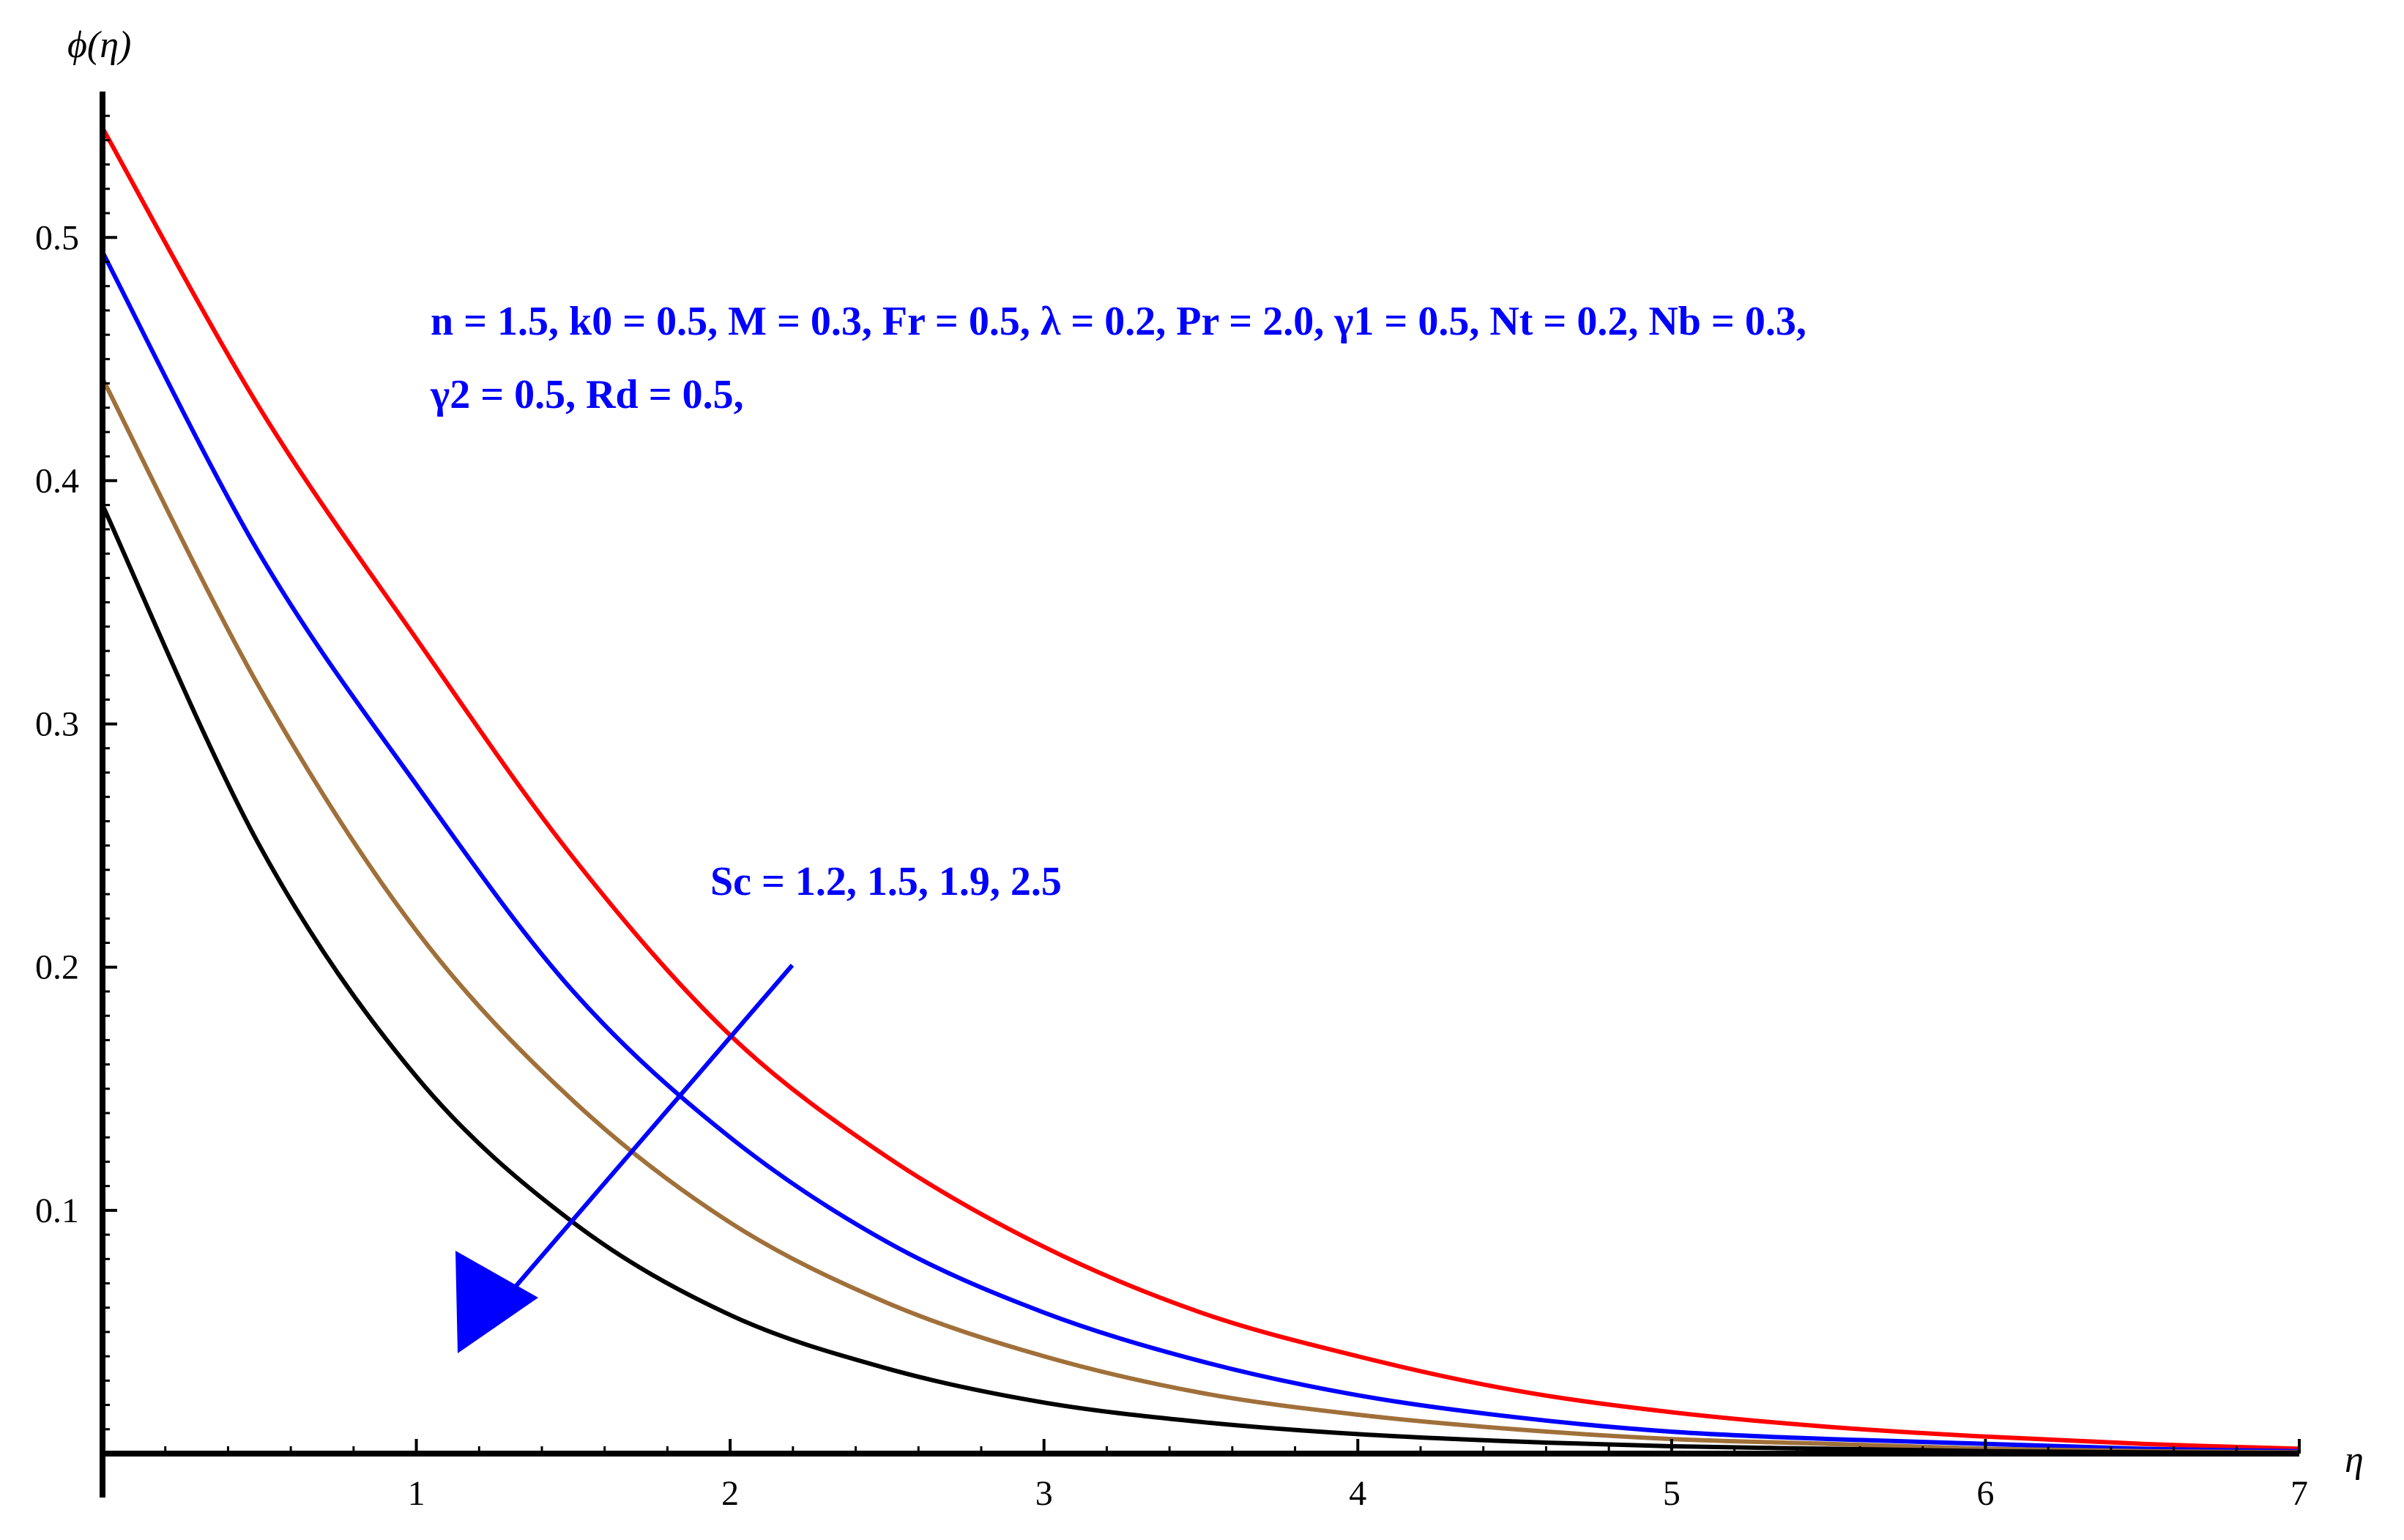  Describe the element at coordinates (637, 1144) in the screenshot. I see `sc-arrow` at that location.